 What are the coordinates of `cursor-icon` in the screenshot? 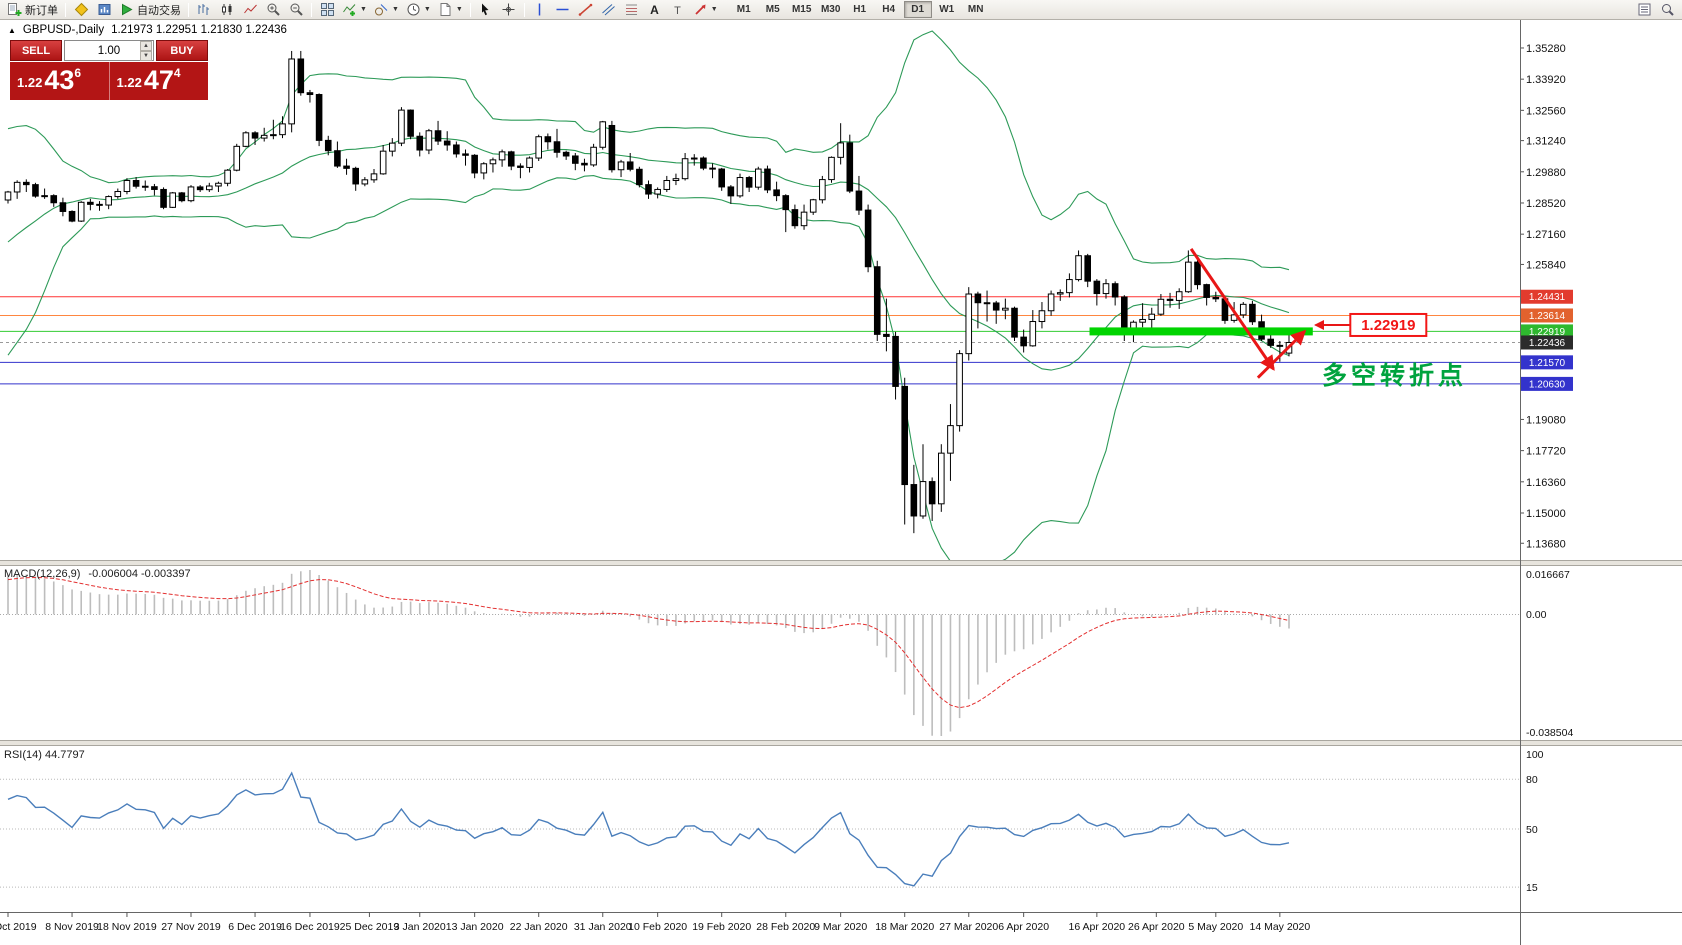 It's located at (485, 9).